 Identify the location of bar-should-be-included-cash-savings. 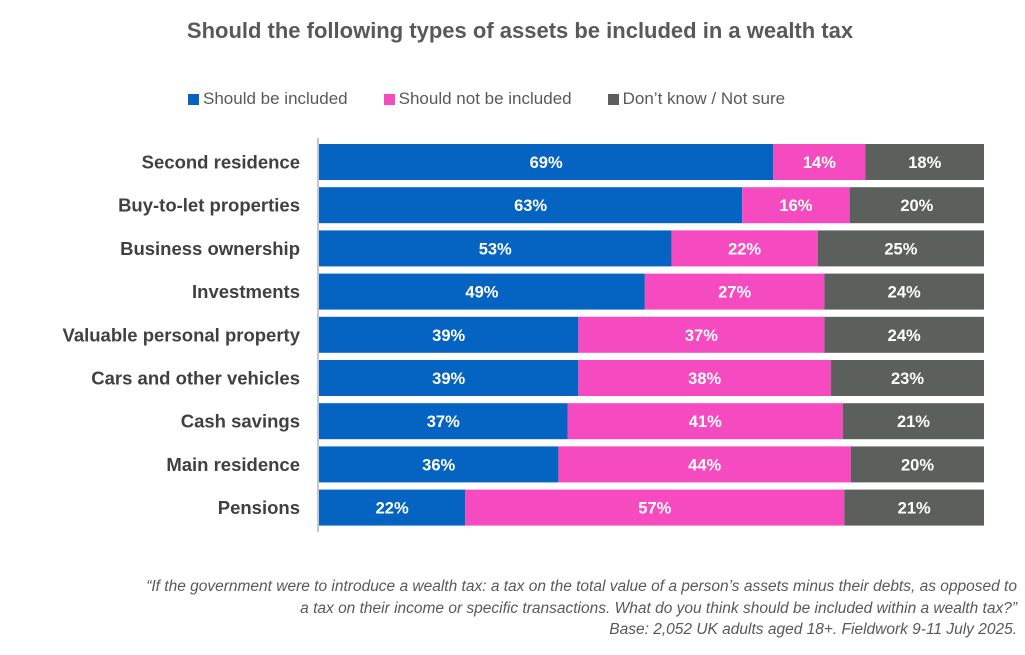
(443, 421).